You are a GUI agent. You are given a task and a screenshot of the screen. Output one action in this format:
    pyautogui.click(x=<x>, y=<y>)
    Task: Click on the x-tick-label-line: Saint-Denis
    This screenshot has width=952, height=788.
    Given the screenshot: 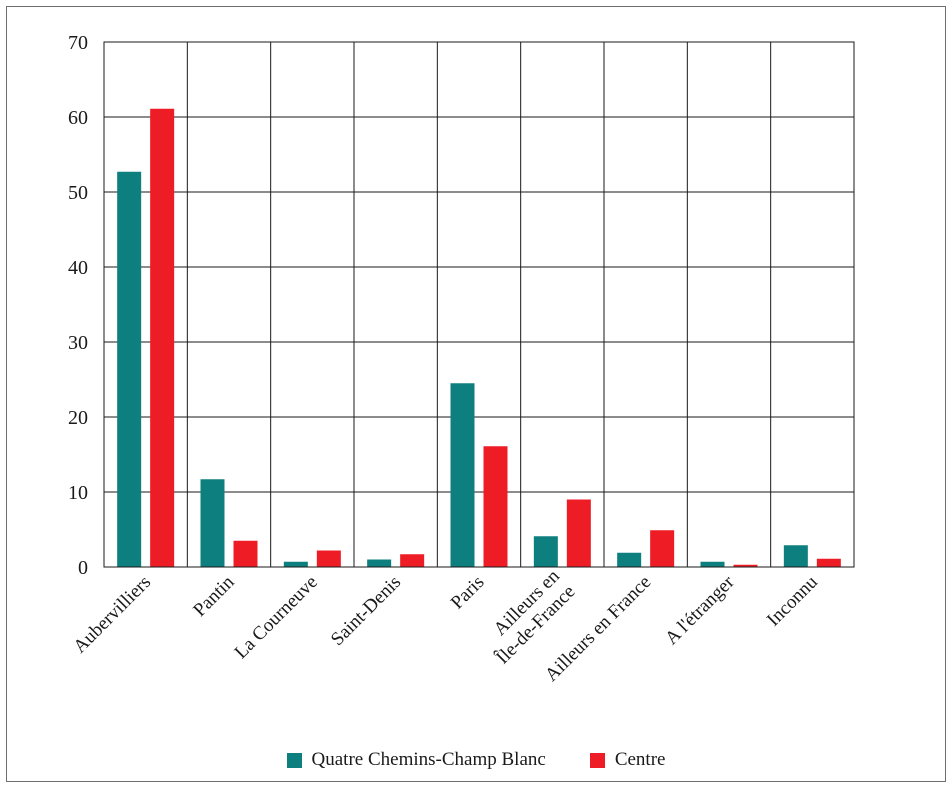 What is the action you would take?
    pyautogui.click(x=366, y=611)
    